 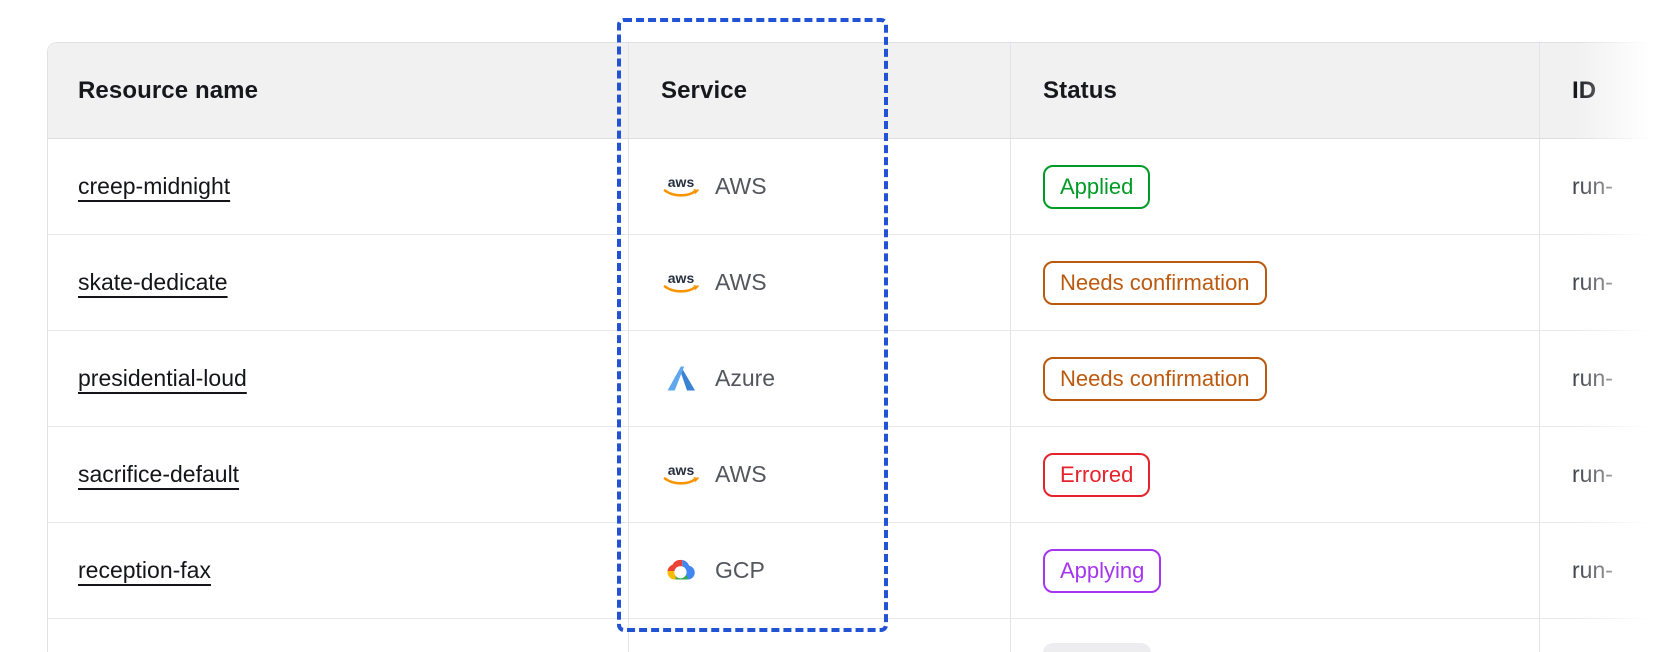 I want to click on status-badge: Errored, so click(x=1097, y=474).